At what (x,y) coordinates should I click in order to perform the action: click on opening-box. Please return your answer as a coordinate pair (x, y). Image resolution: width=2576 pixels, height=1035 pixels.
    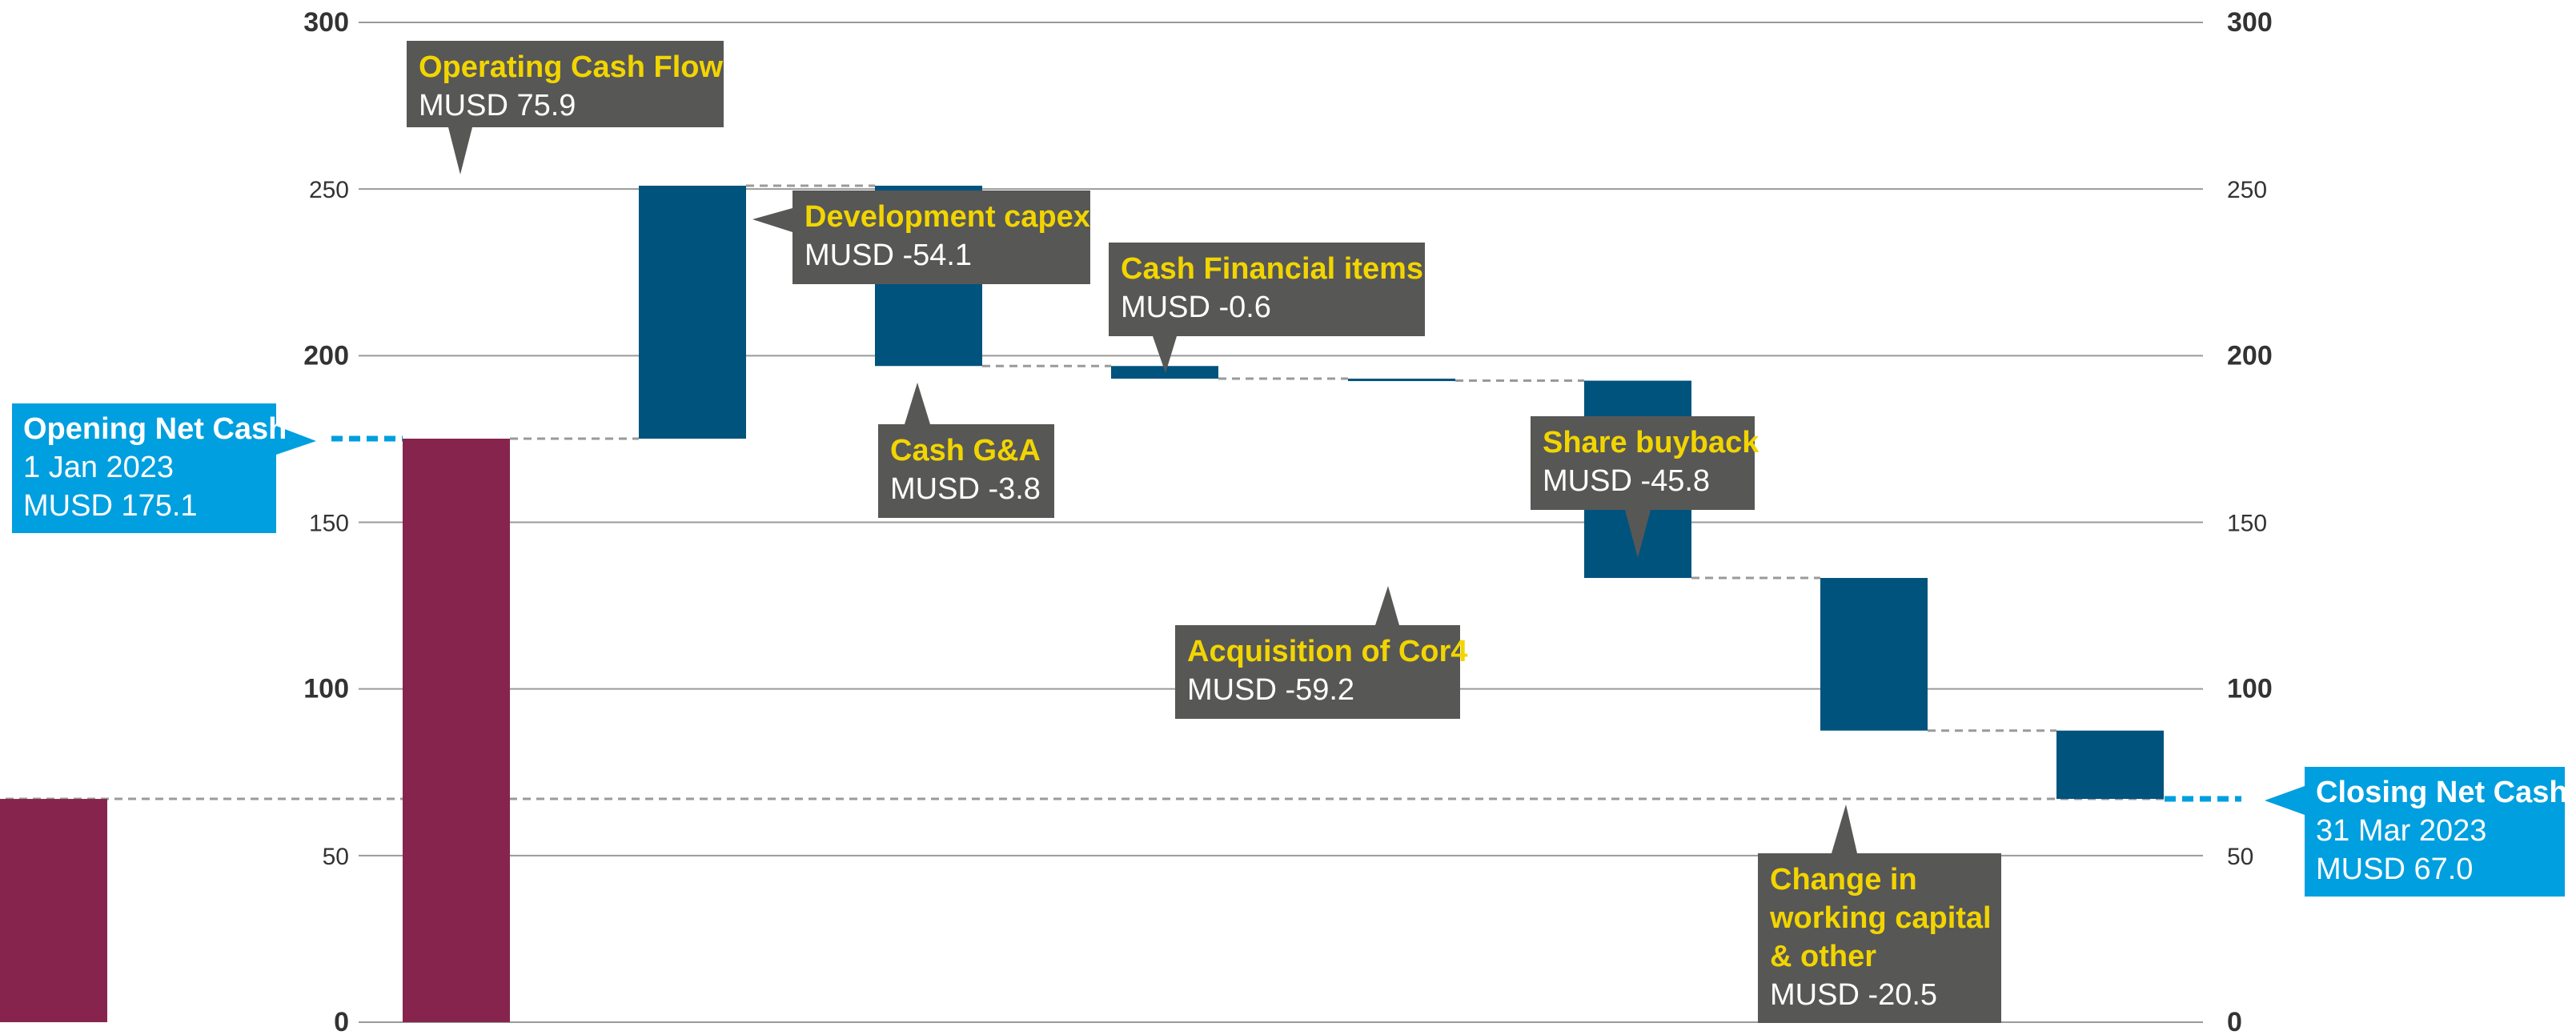
    Looking at the image, I should click on (144, 468).